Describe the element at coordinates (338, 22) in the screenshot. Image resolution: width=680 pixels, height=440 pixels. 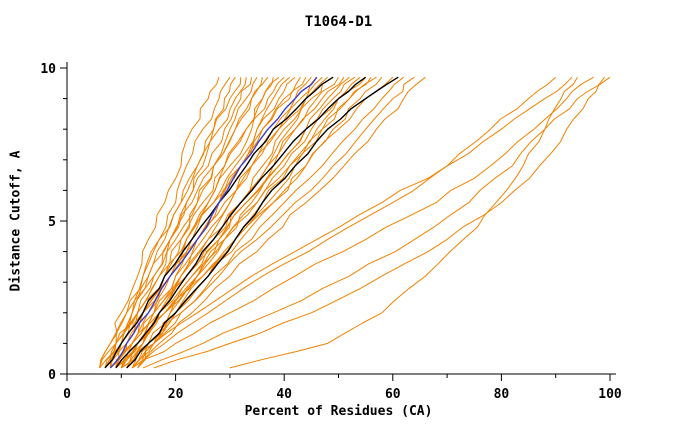
I see `chart-title: T1064-D1` at that location.